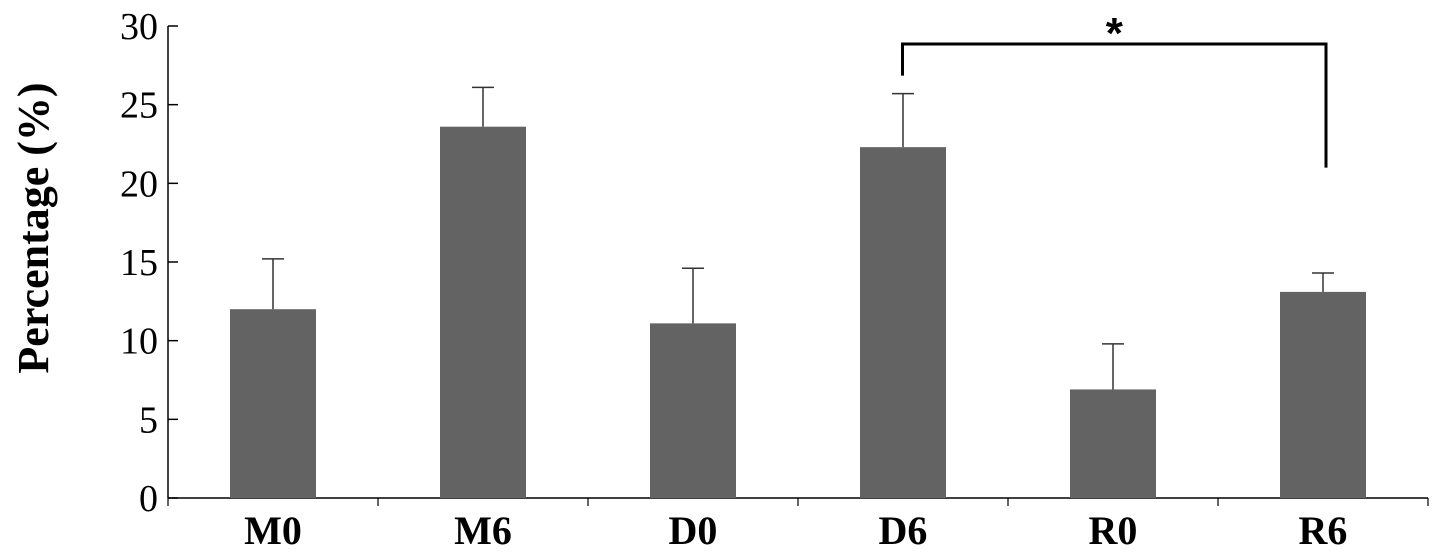 This screenshot has height=556, width=1441. I want to click on y-tick-label: 20, so click(139, 184).